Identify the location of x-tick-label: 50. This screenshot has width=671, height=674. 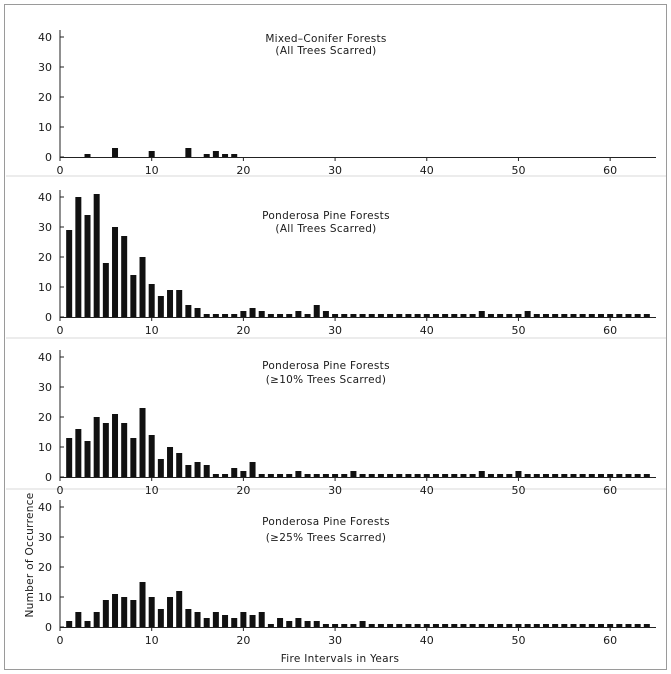
(518, 170).